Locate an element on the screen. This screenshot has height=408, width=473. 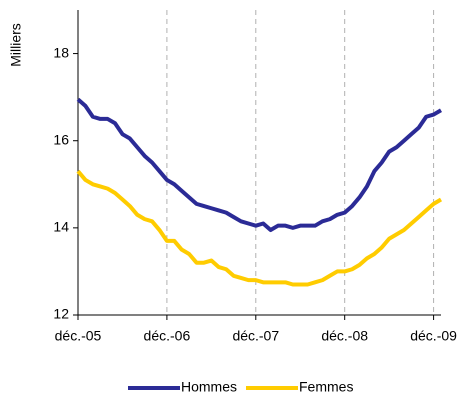
x-tick-label: déc.-09 is located at coordinates (433, 336).